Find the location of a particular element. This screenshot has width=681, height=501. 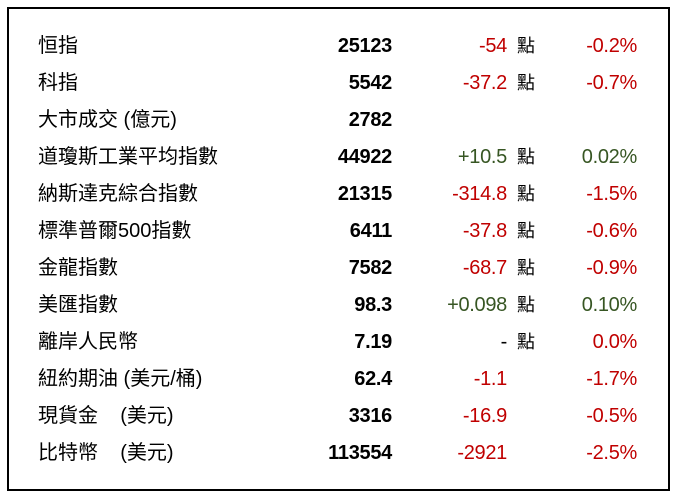

row-value: 7582 is located at coordinates (370, 268).